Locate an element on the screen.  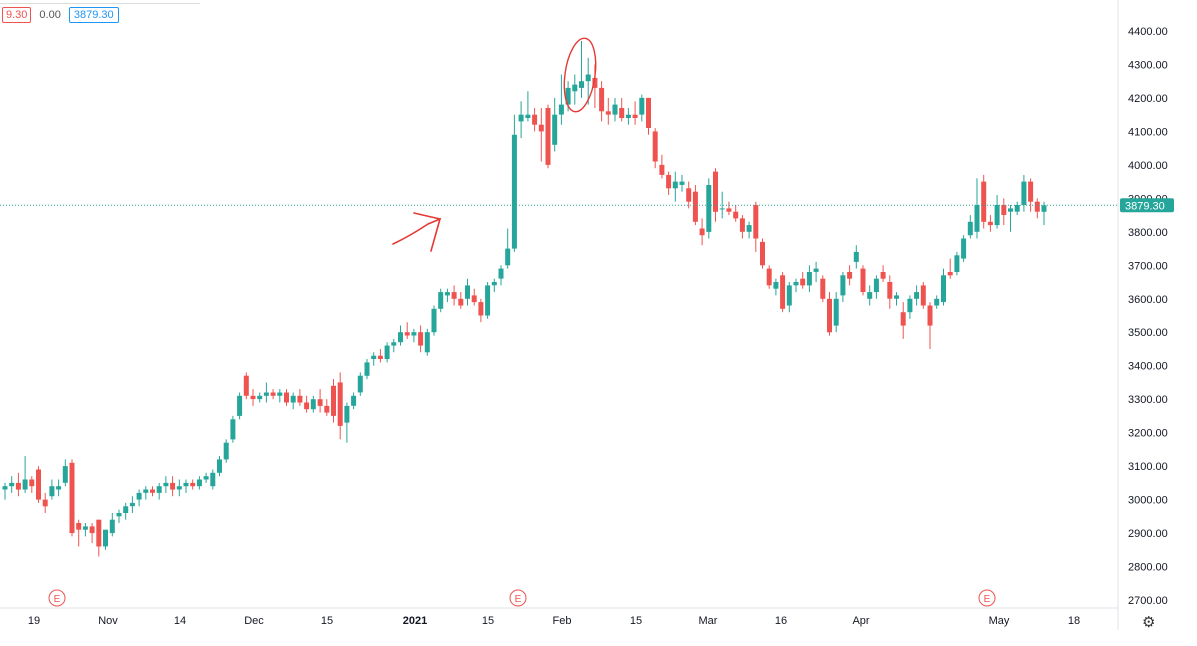
timeframe-bar is located at coordinates (598, 642).